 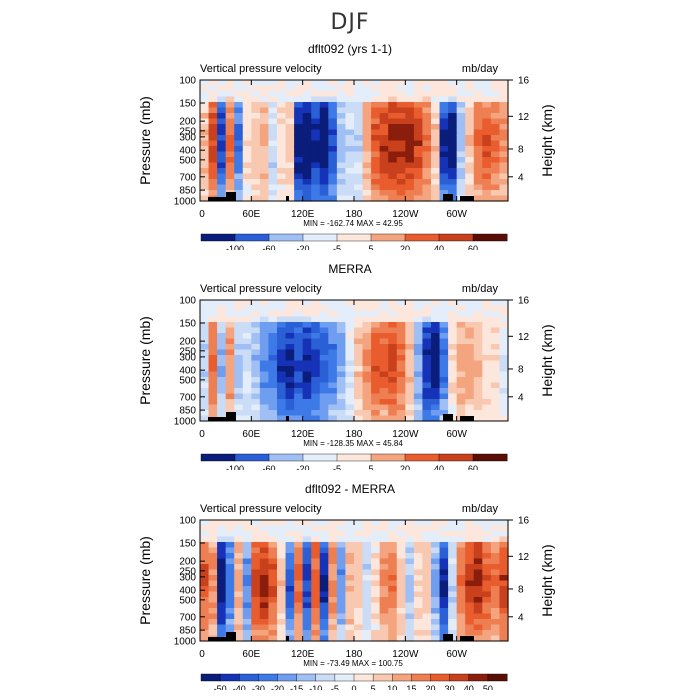 I want to click on x-tick-label: 60W, so click(x=456, y=214).